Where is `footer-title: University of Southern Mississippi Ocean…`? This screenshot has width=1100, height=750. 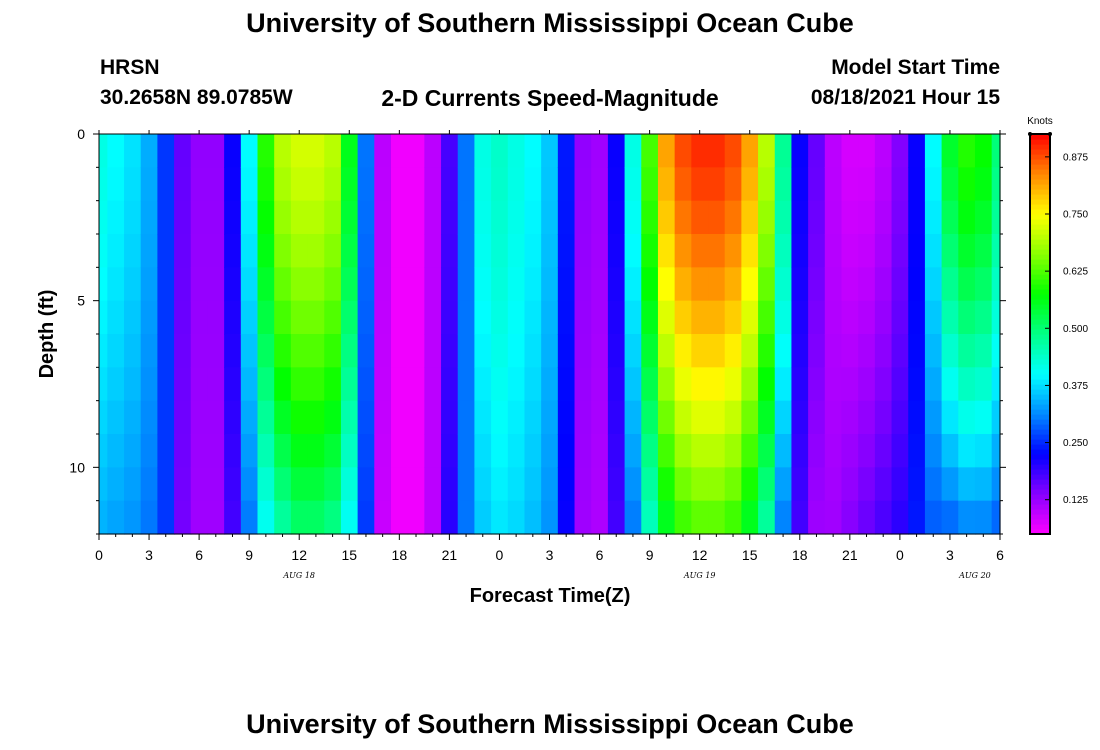
footer-title: University of Southern Mississippi Ocean… is located at coordinates (550, 724).